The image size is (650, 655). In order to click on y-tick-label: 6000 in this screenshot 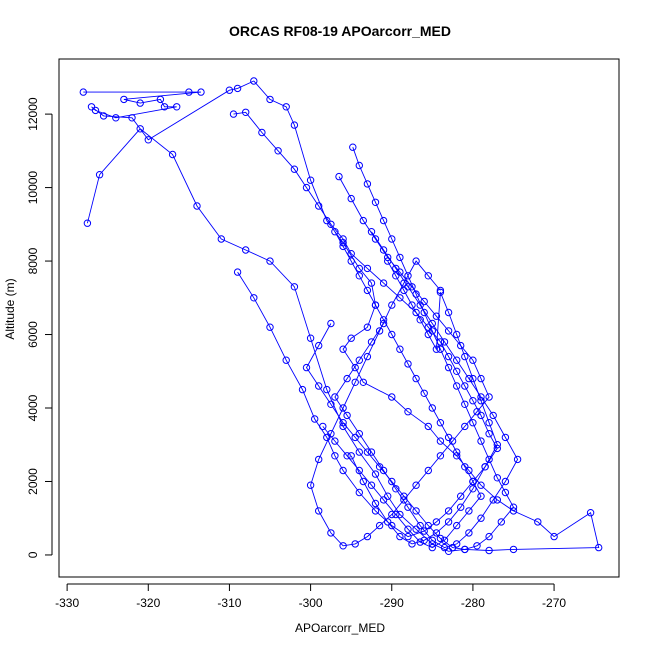, I will do `click(33, 334)`.